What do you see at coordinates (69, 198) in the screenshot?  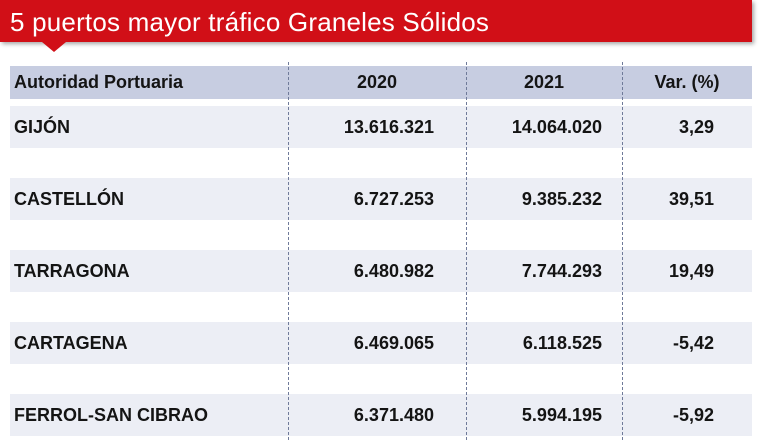 I see `port-name: CASTELLÓN` at bounding box center [69, 198].